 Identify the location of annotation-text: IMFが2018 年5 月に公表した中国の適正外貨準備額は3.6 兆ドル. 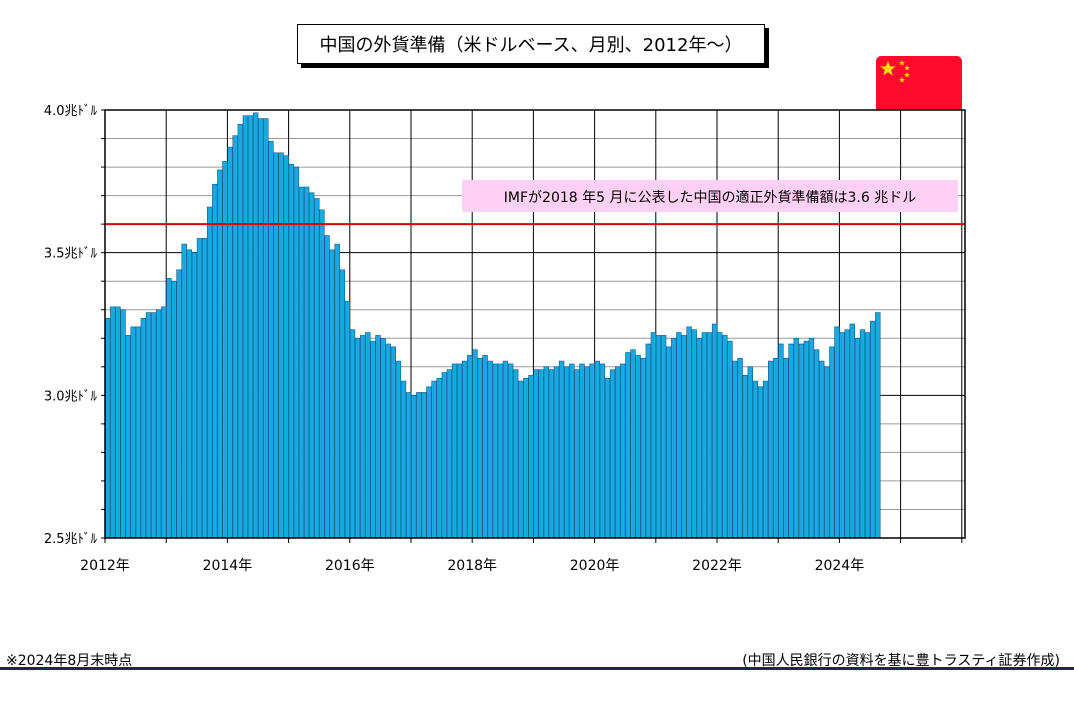
(710, 197).